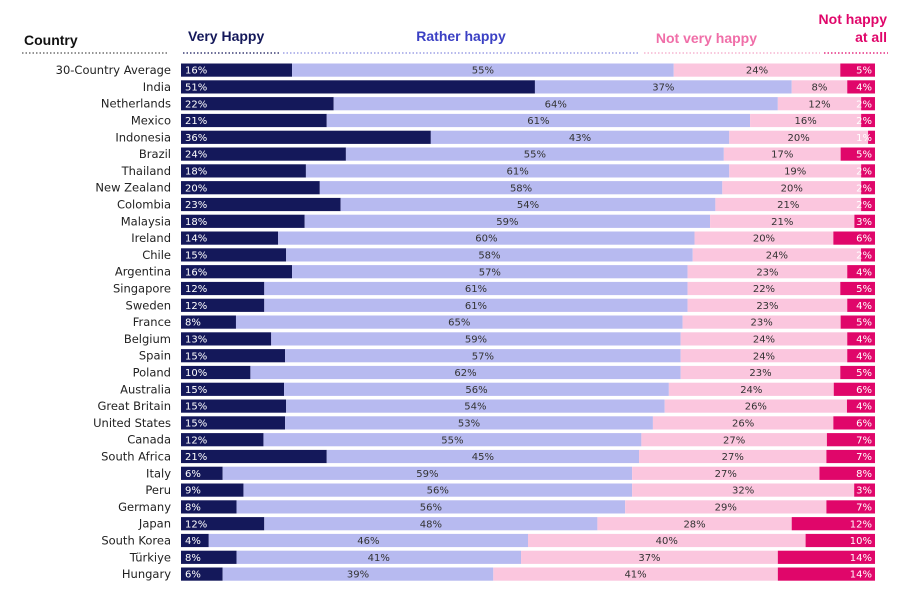  Describe the element at coordinates (196, 289) in the screenshot. I see `label-very-happy-singapore: 12%` at that location.